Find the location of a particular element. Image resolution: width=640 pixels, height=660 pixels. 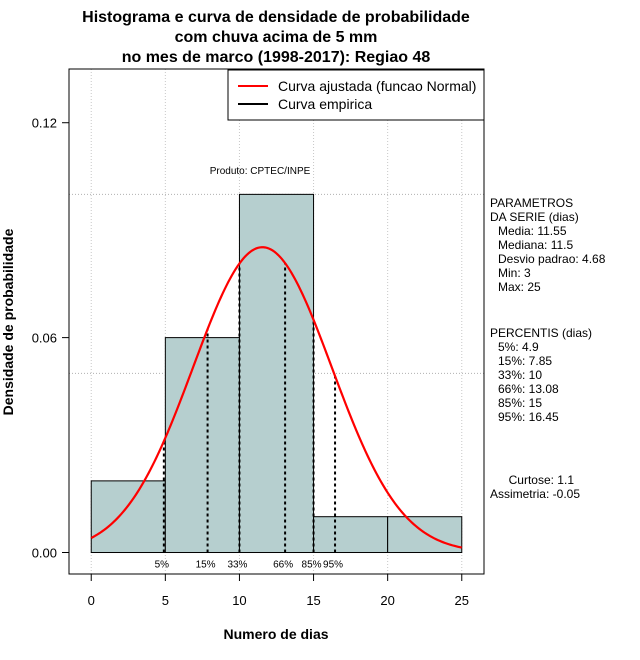

percentis-line-5: 66%: 13.08 is located at coordinates (528, 389).